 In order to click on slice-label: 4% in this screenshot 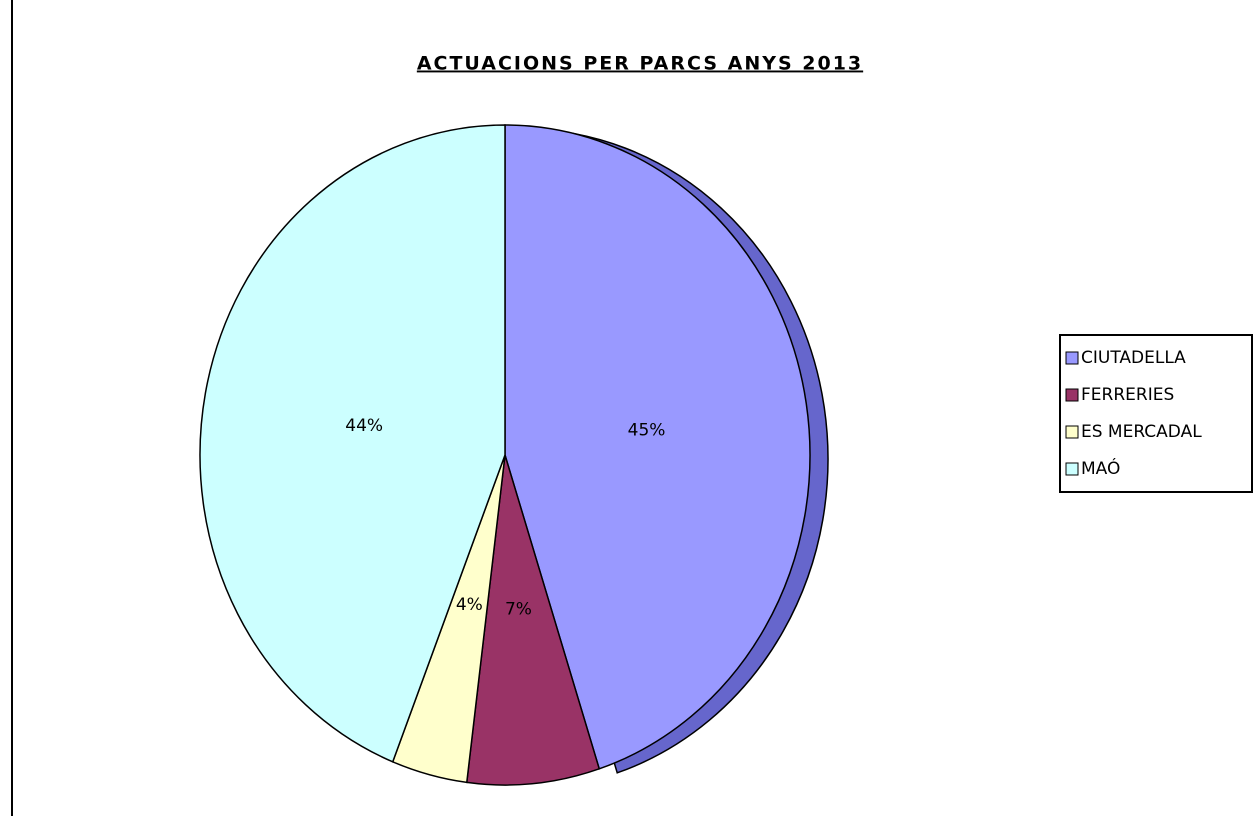, I will do `click(469, 605)`.